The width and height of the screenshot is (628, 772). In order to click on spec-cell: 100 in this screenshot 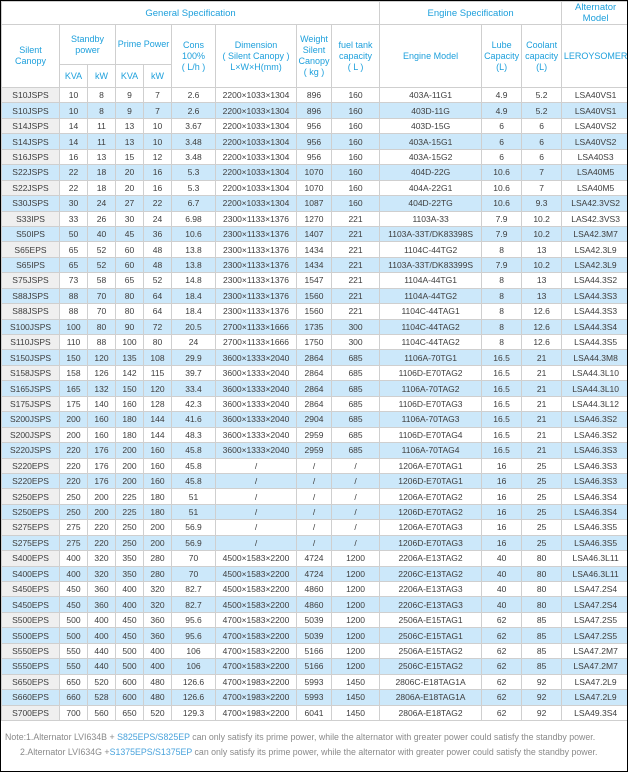, I will do `click(129, 342)`.